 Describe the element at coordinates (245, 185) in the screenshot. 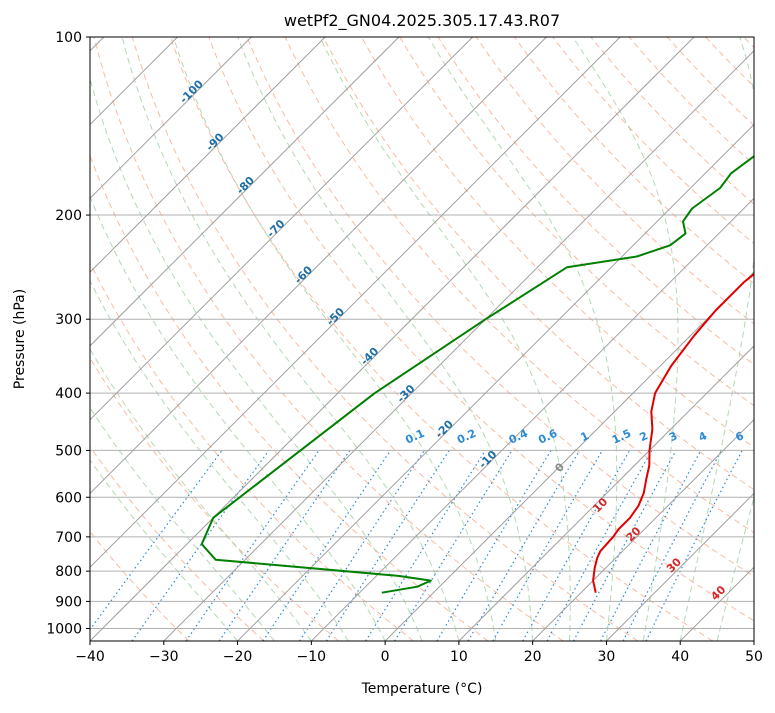

I see `isotherm-label: -80` at that location.